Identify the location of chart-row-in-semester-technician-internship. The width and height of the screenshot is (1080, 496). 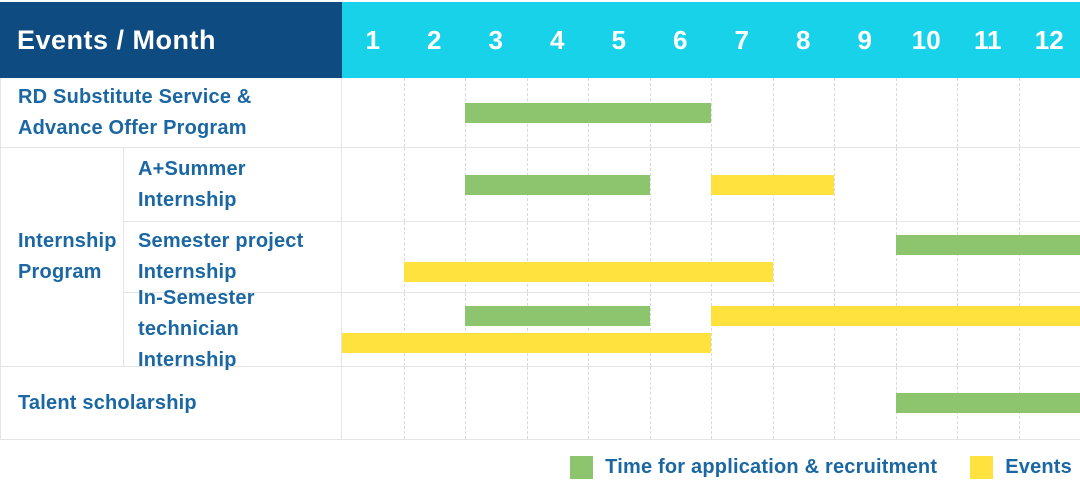
(711, 330).